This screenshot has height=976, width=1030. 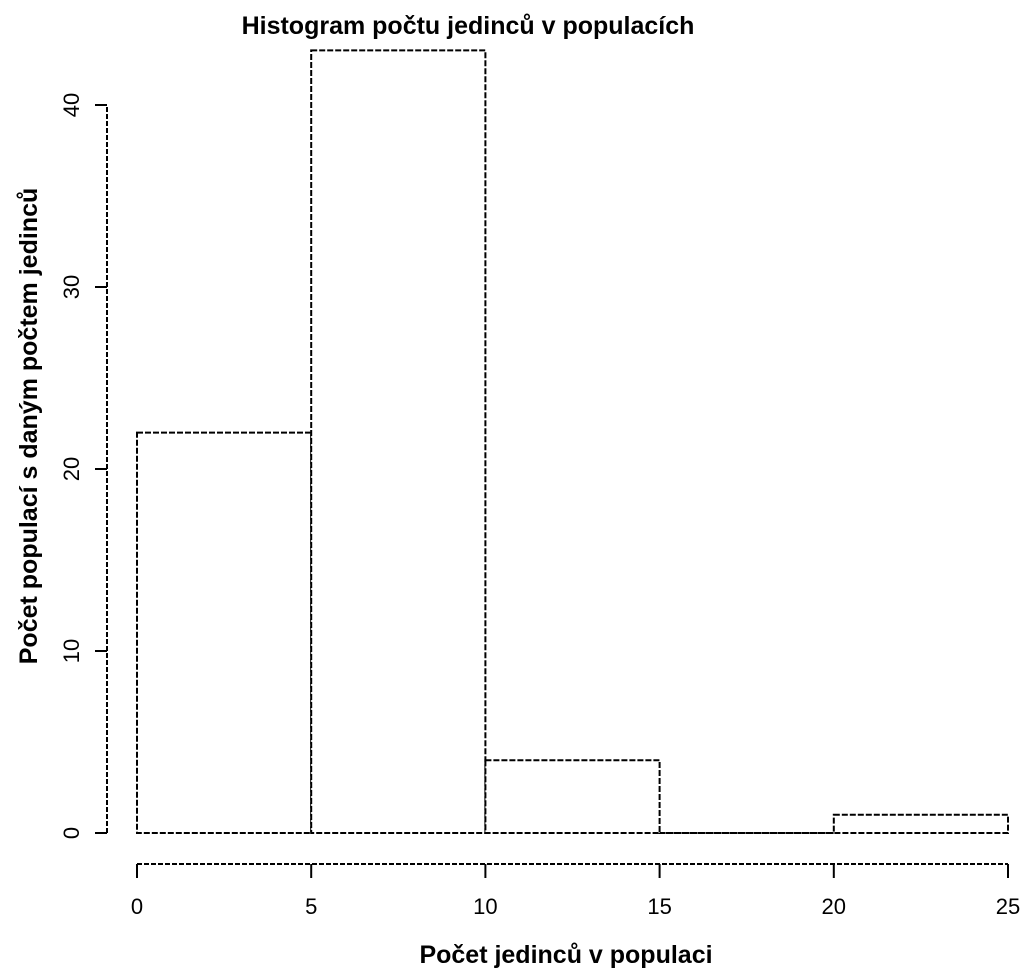 I want to click on y-tick-label-0: 0, so click(x=71, y=833).